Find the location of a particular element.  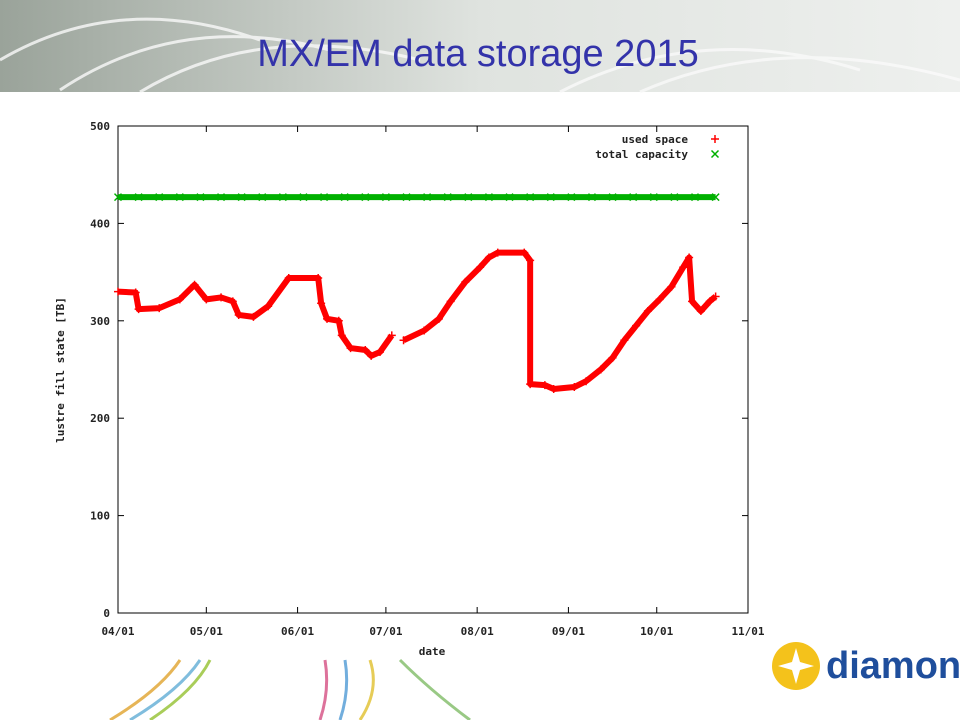

x-tick-label: 08/01 is located at coordinates (477, 631).